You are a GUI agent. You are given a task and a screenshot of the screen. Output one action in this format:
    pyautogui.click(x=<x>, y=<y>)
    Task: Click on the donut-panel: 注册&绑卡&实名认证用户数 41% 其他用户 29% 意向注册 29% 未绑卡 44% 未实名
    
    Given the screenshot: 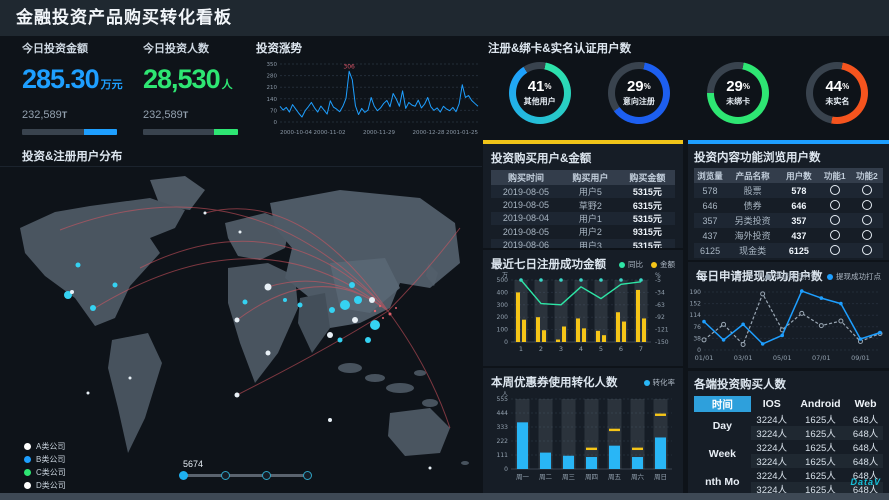 What is the action you would take?
    pyautogui.click(x=688, y=90)
    